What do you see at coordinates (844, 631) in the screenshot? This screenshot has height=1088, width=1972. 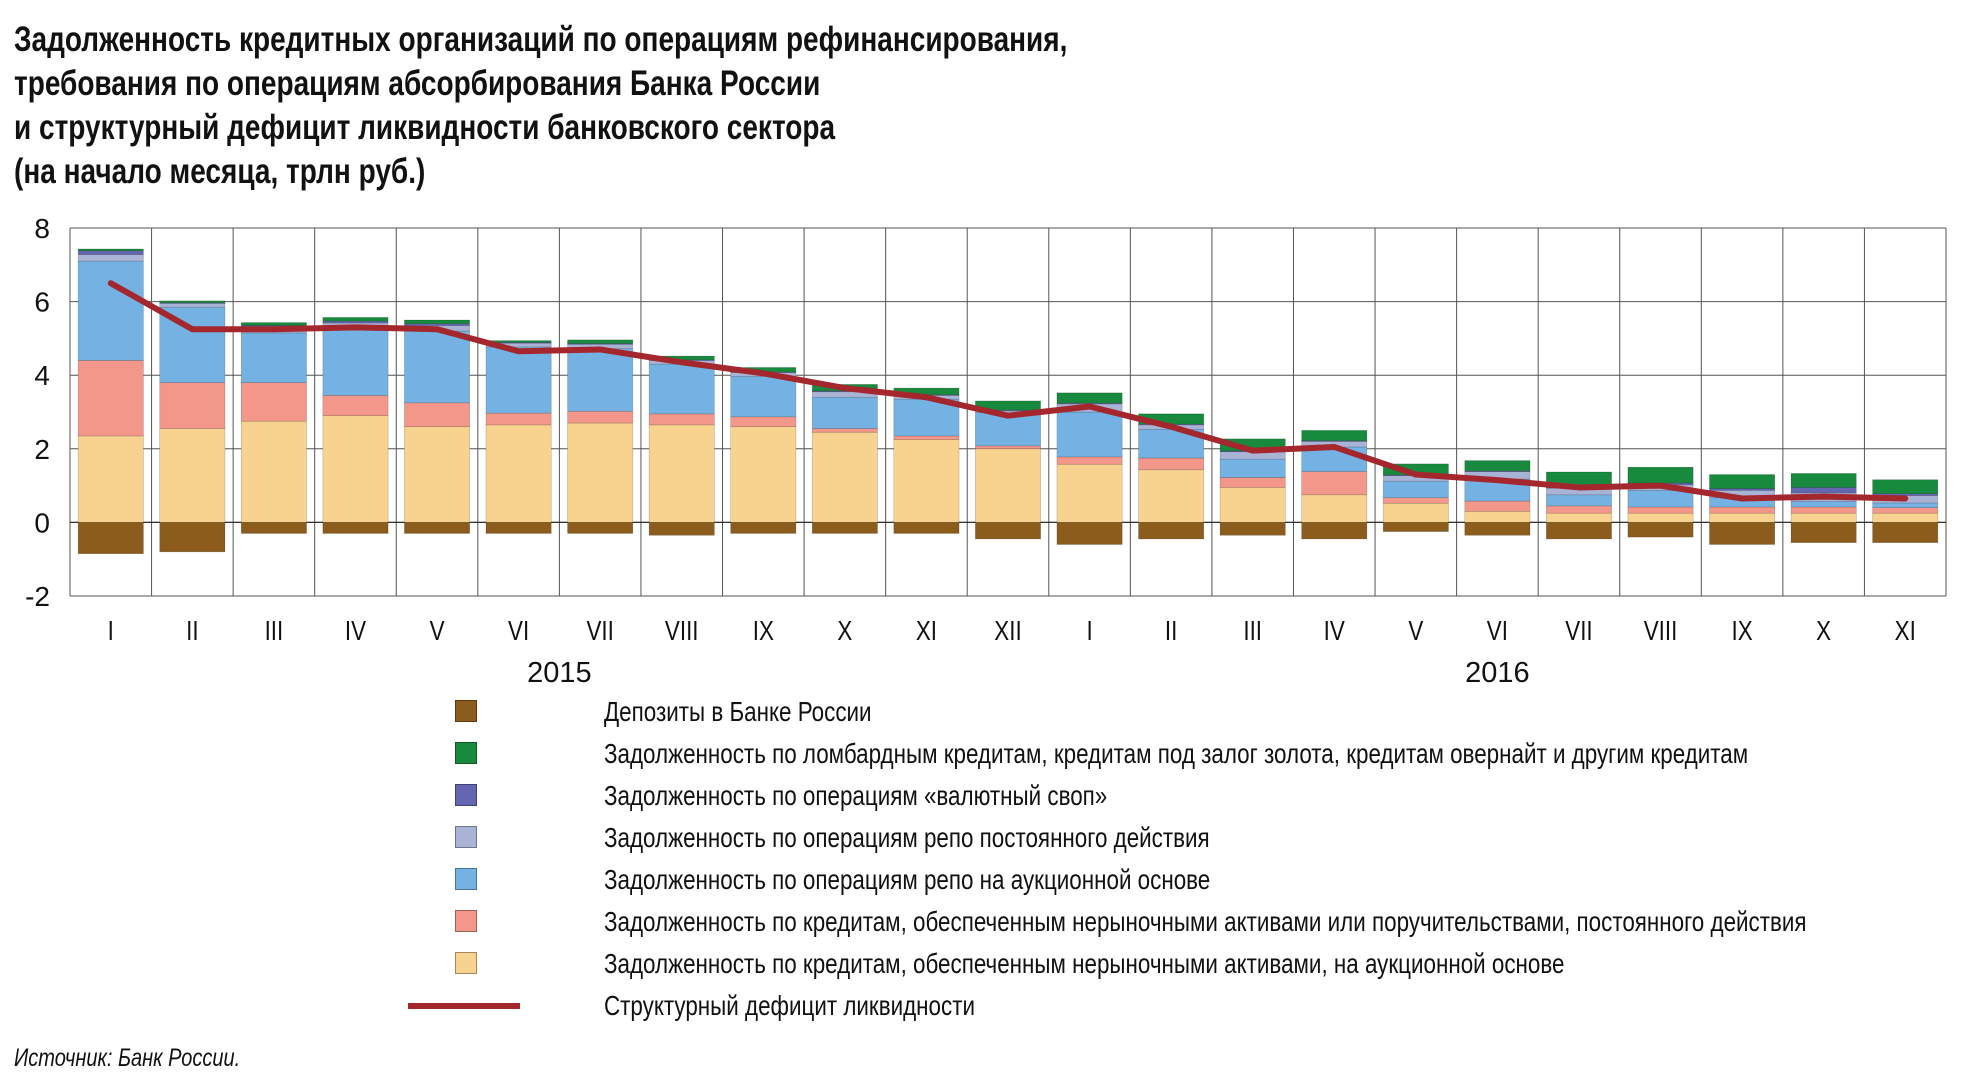 I see `x-tick-label: X` at bounding box center [844, 631].